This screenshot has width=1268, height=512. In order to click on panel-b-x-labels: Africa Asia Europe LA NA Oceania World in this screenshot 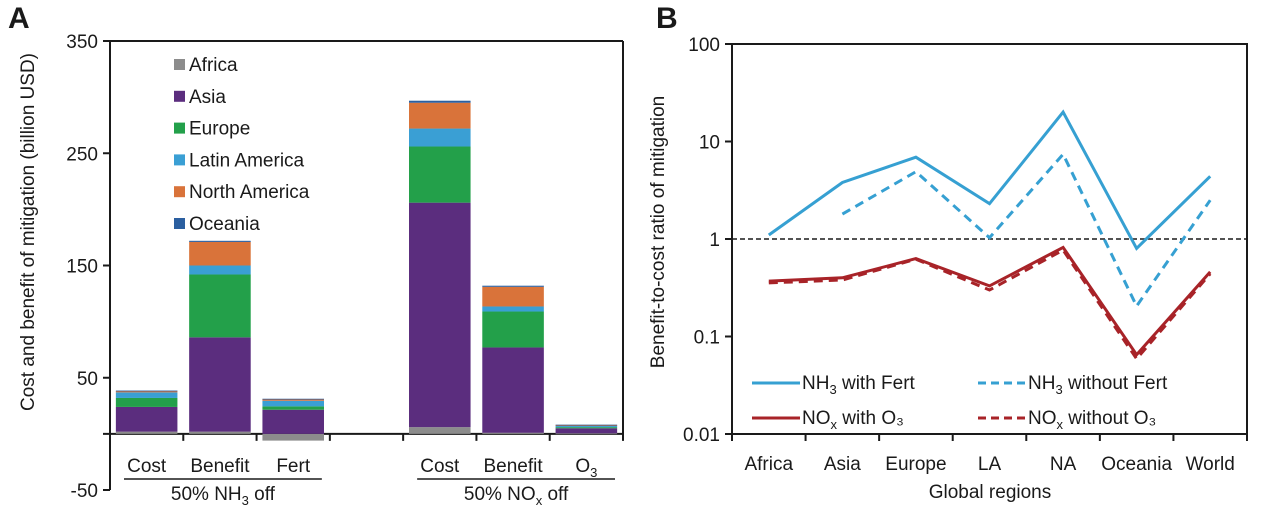, I will do `click(989, 464)`.